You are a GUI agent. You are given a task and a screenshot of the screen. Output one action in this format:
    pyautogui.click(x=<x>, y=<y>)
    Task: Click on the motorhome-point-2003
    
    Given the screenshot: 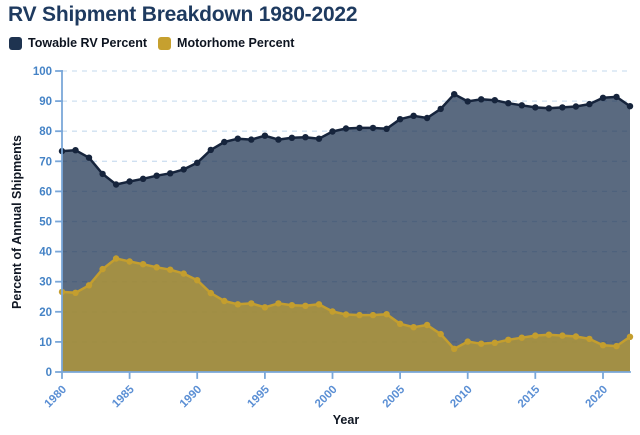 What is the action you would take?
    pyautogui.click(x=373, y=315)
    